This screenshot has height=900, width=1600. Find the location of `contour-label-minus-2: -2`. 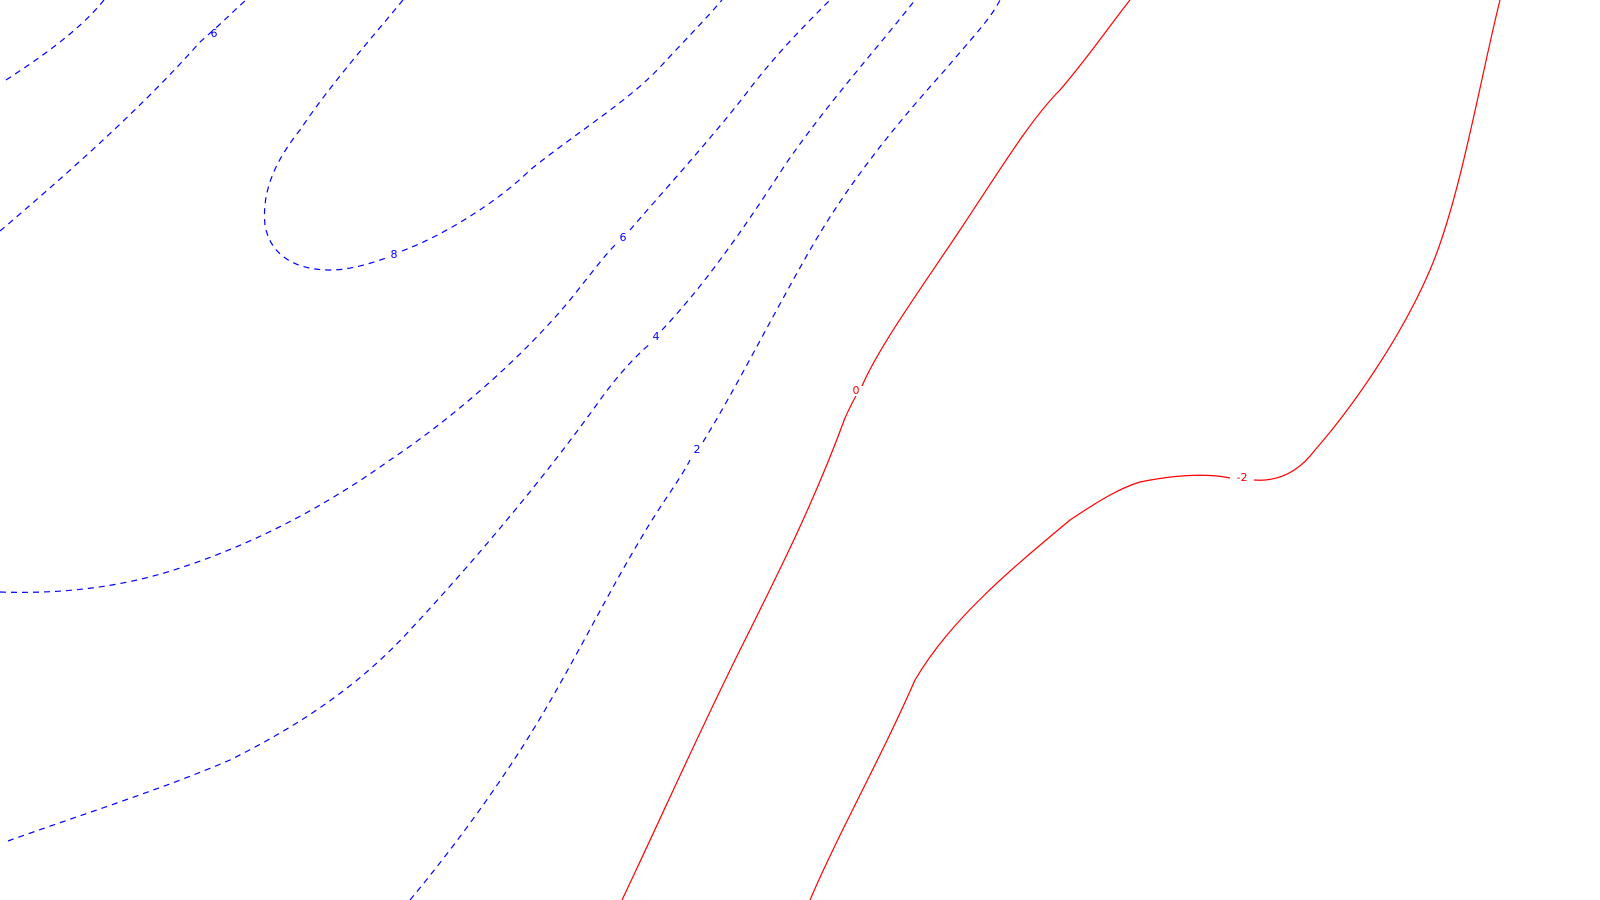

contour-label-minus-2: -2 is located at coordinates (1242, 477).